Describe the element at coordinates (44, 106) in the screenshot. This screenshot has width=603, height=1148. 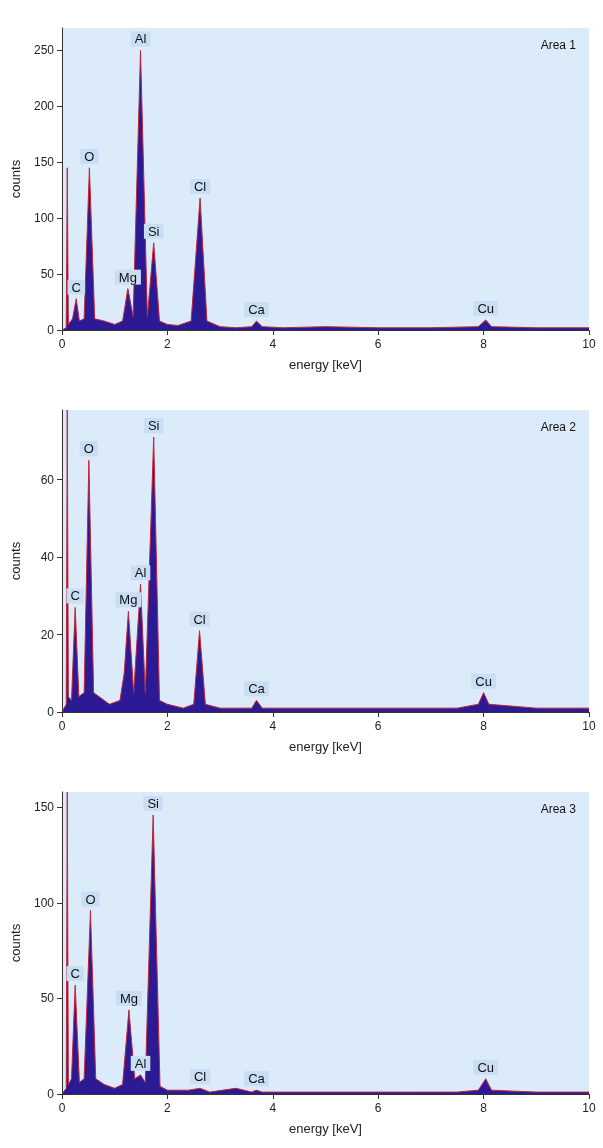
I see `y-tick-label: 200` at that location.